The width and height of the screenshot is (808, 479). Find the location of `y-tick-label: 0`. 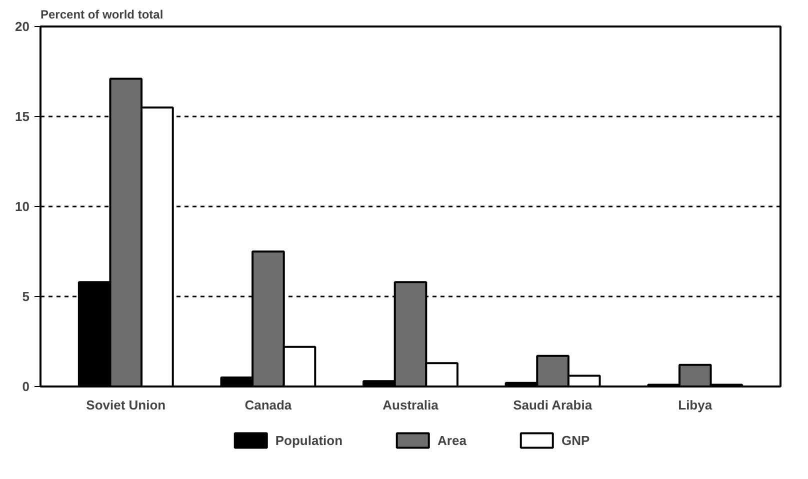

y-tick-label: 0 is located at coordinates (26, 386).